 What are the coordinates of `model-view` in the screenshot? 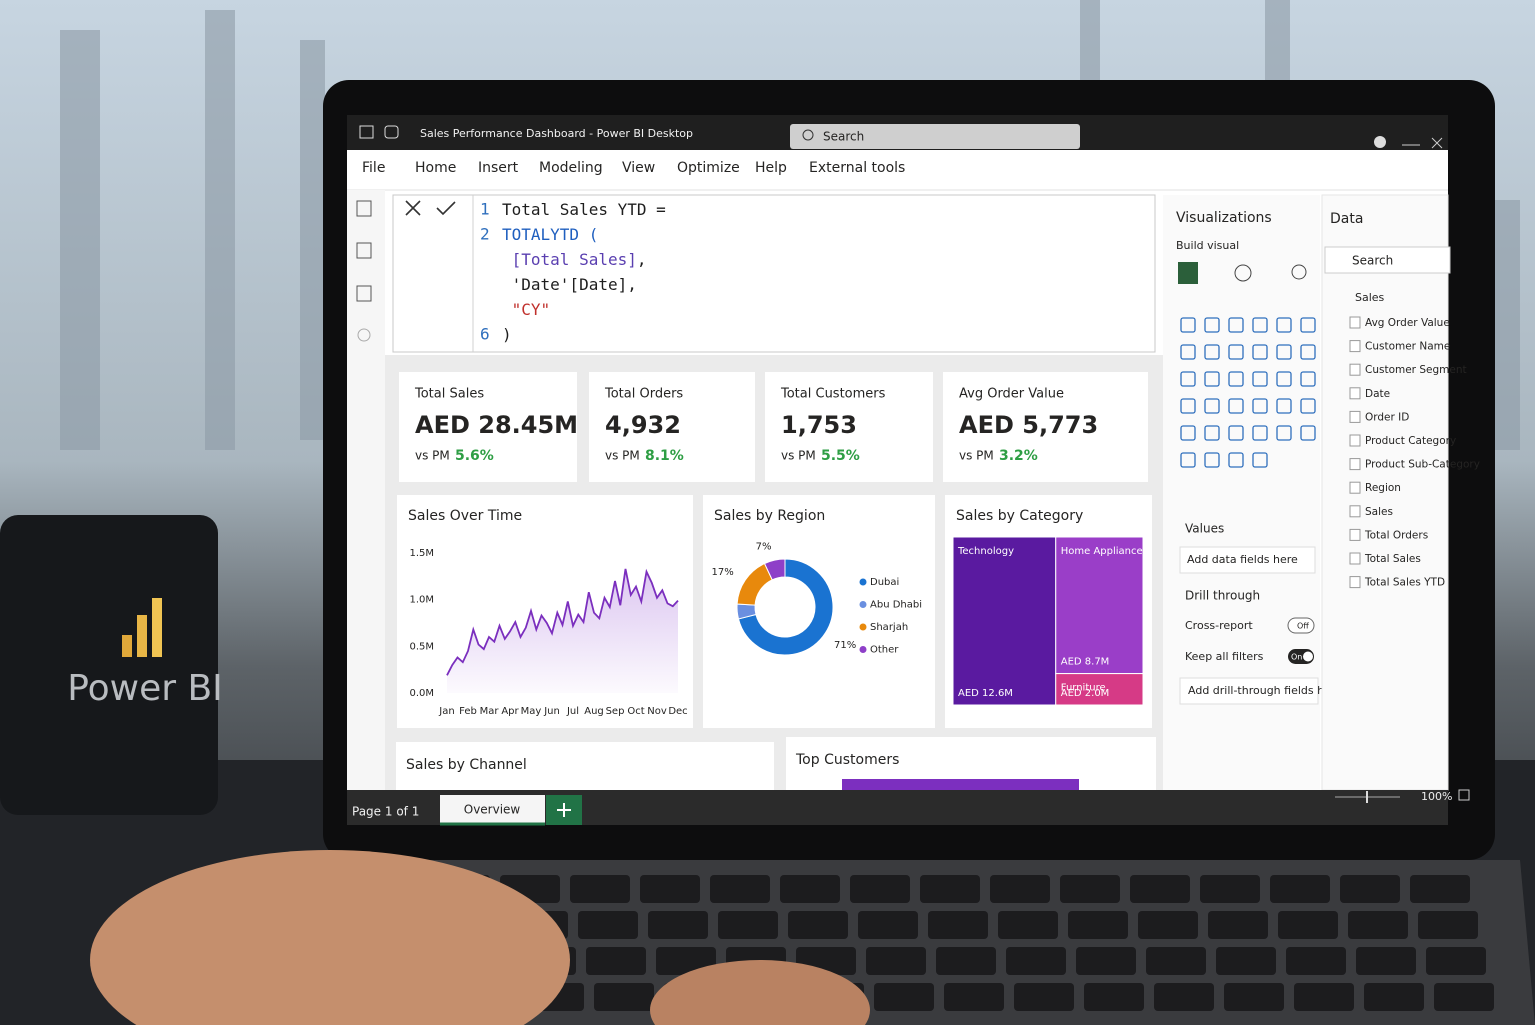 It's located at (364, 293).